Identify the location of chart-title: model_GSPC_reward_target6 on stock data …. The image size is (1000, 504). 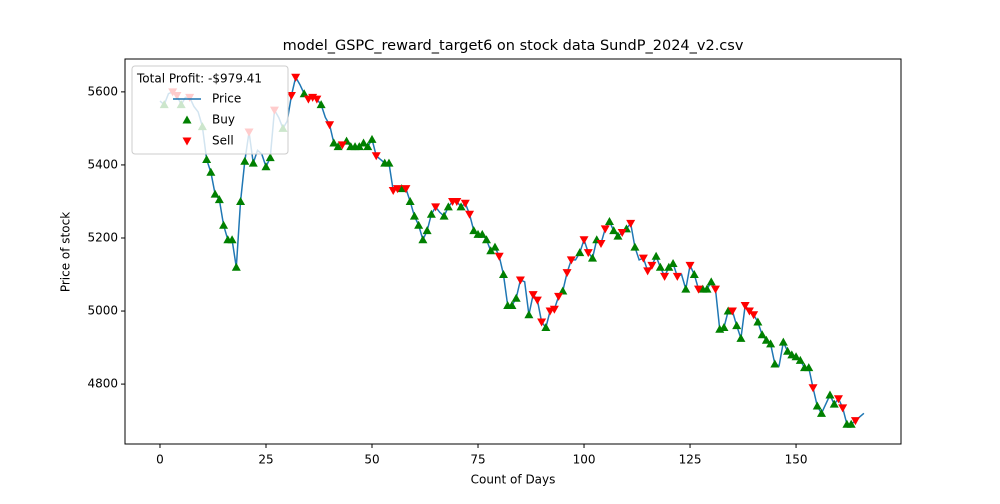
(513, 46).